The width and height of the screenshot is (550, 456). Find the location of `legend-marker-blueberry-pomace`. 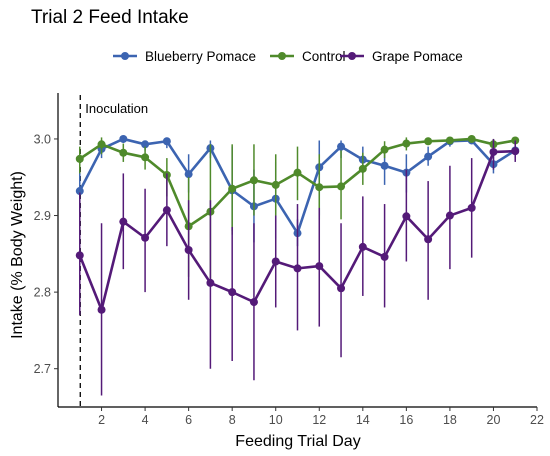

legend-marker-blueberry-pomace is located at coordinates (125, 56).